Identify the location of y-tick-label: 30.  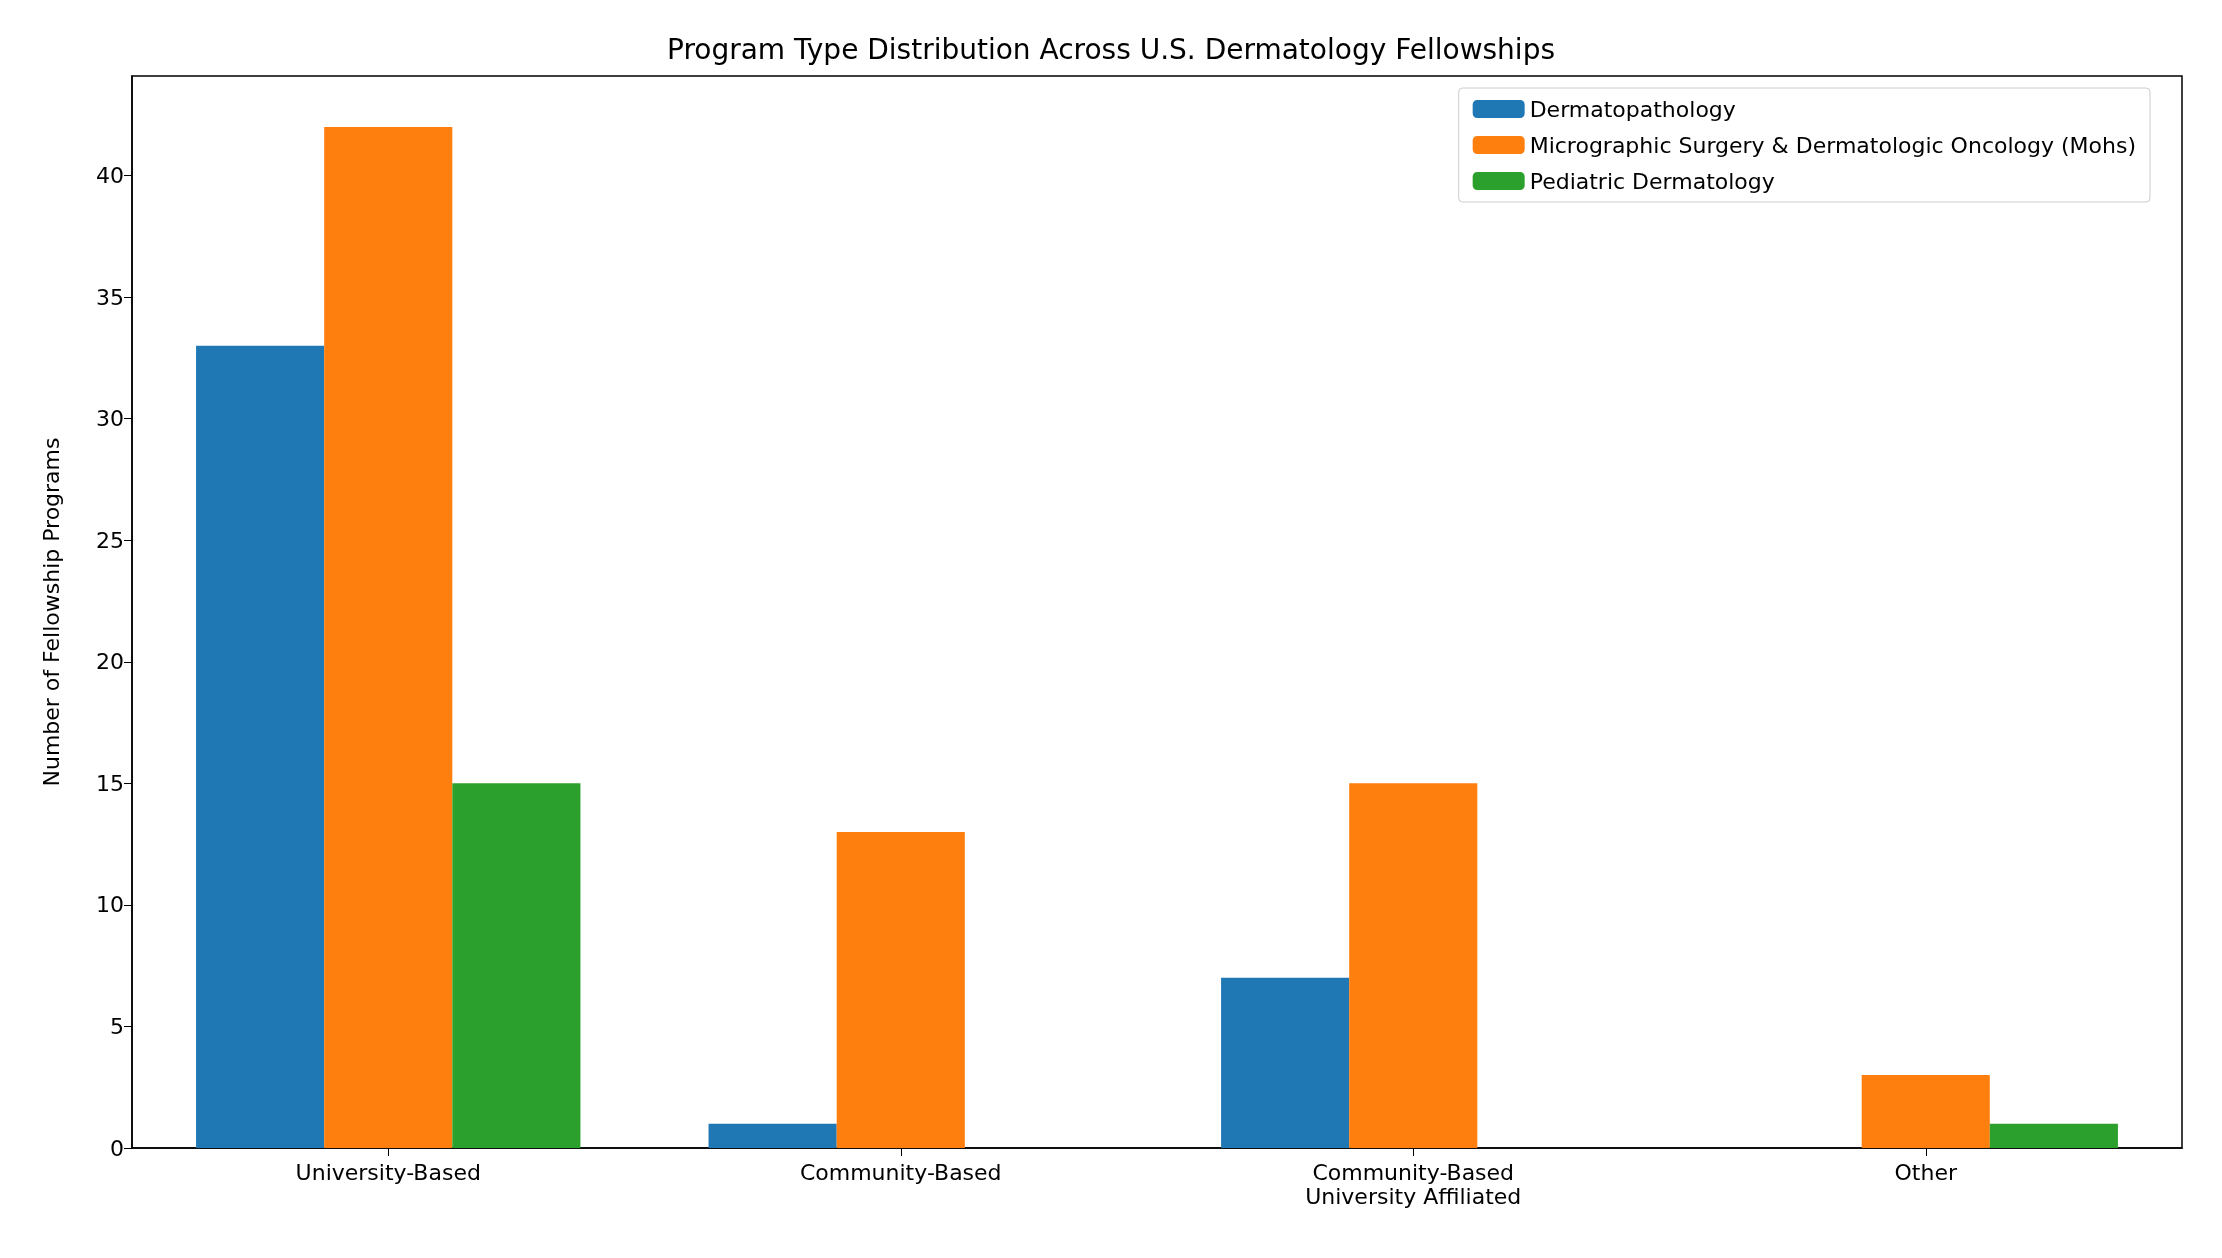
(110, 419).